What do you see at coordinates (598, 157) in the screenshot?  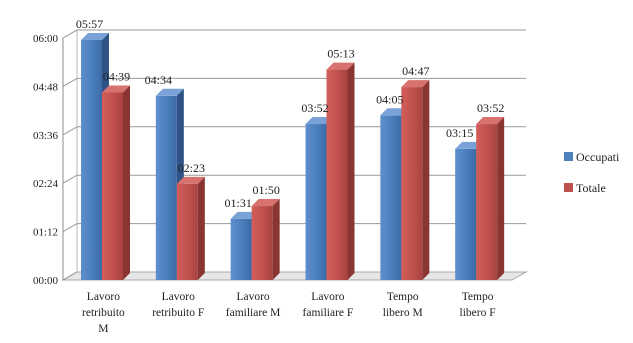 I see `legend-label-occupati: Occupati` at bounding box center [598, 157].